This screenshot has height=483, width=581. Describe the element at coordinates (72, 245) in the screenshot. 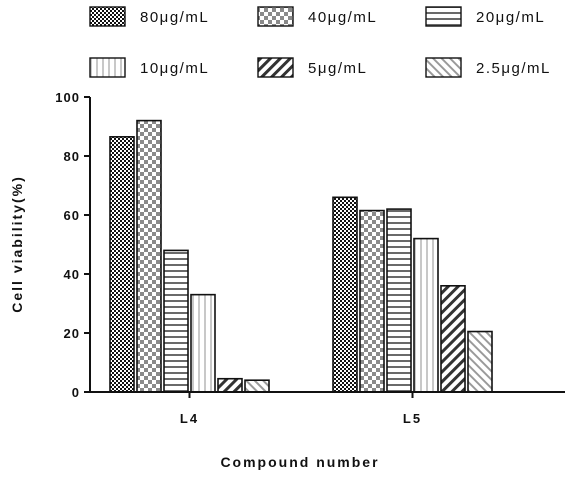

I see `y-ticks: 0 20 40 60 80 100` at that location.